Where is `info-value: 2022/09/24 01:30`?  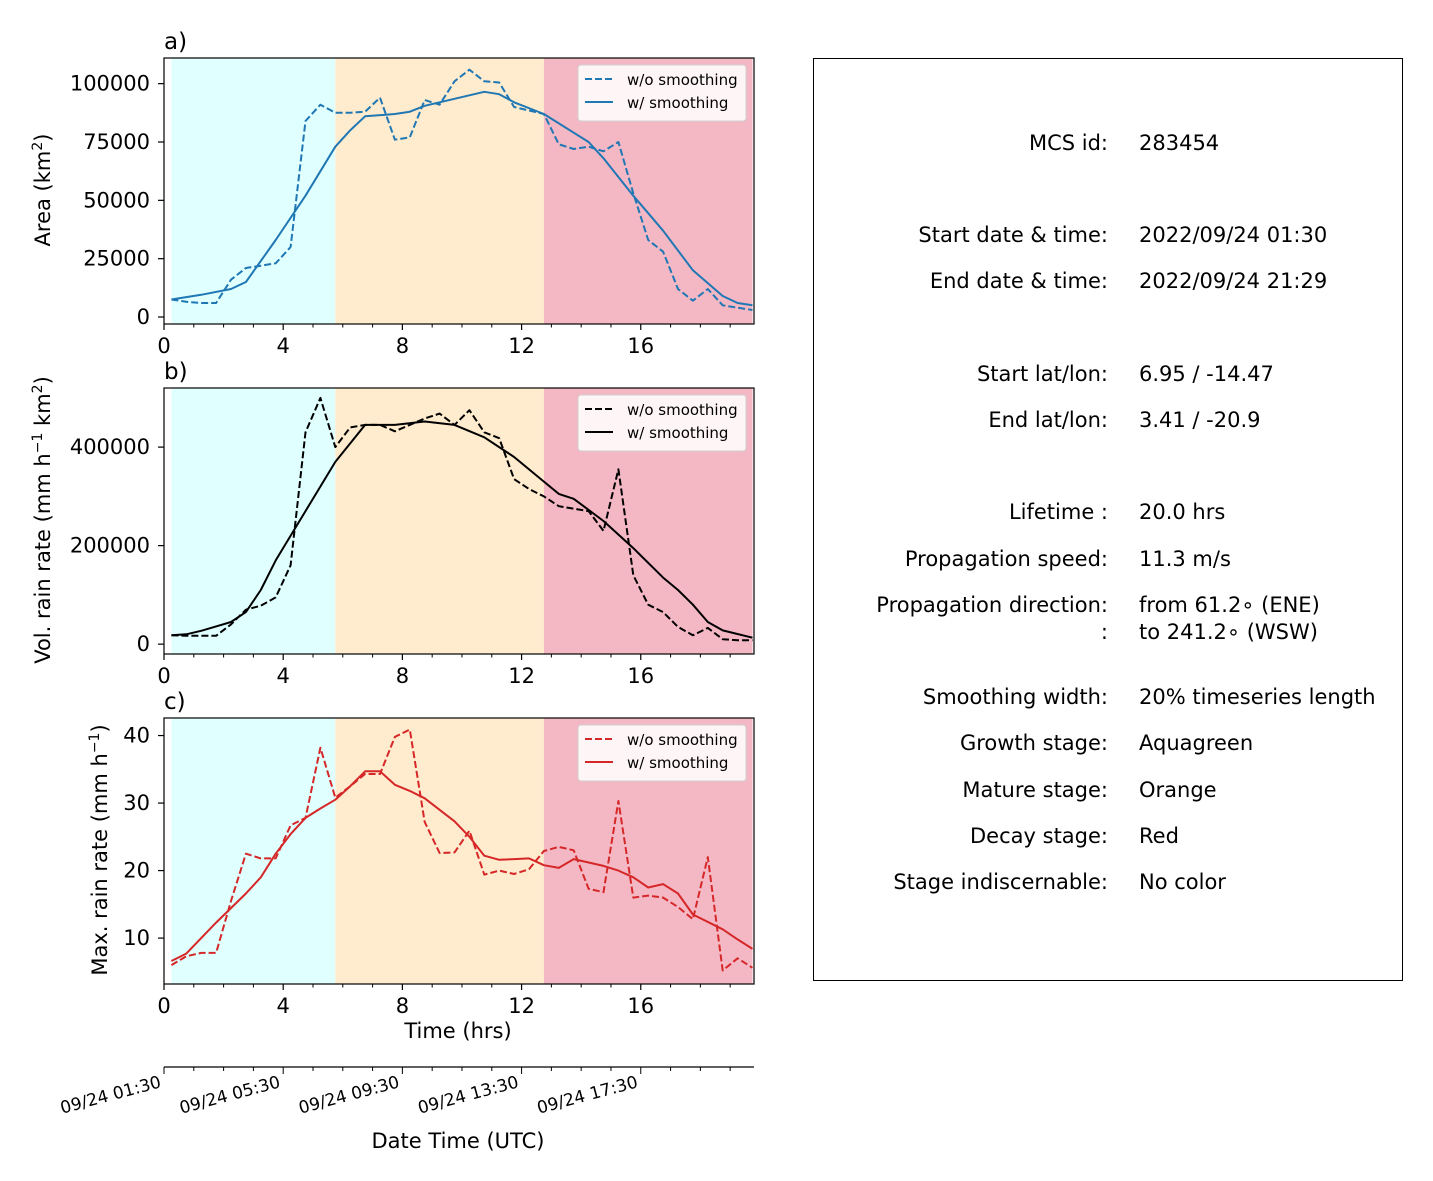 info-value: 2022/09/24 01:30 is located at coordinates (1233, 235).